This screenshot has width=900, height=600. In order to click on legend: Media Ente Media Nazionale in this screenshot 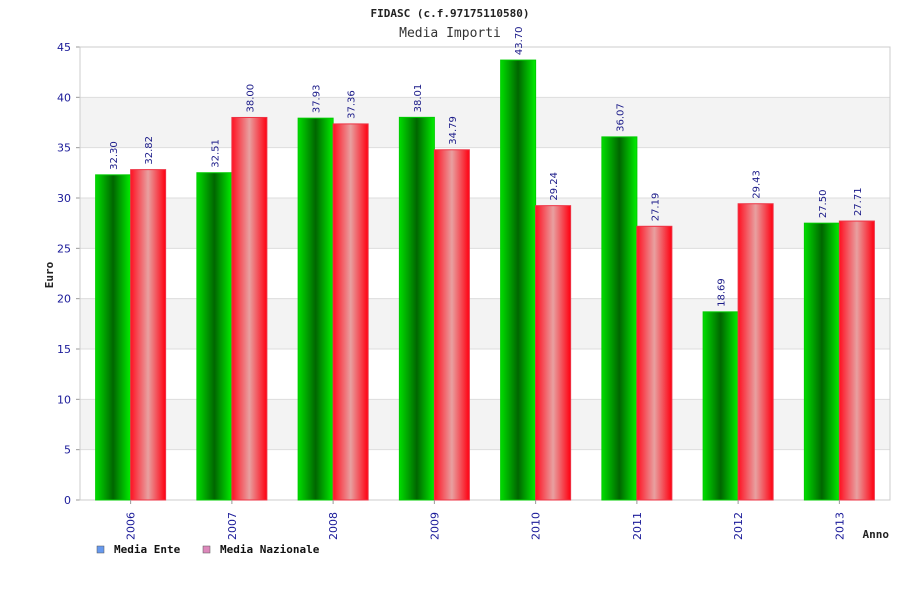, I will do `click(208, 549)`.